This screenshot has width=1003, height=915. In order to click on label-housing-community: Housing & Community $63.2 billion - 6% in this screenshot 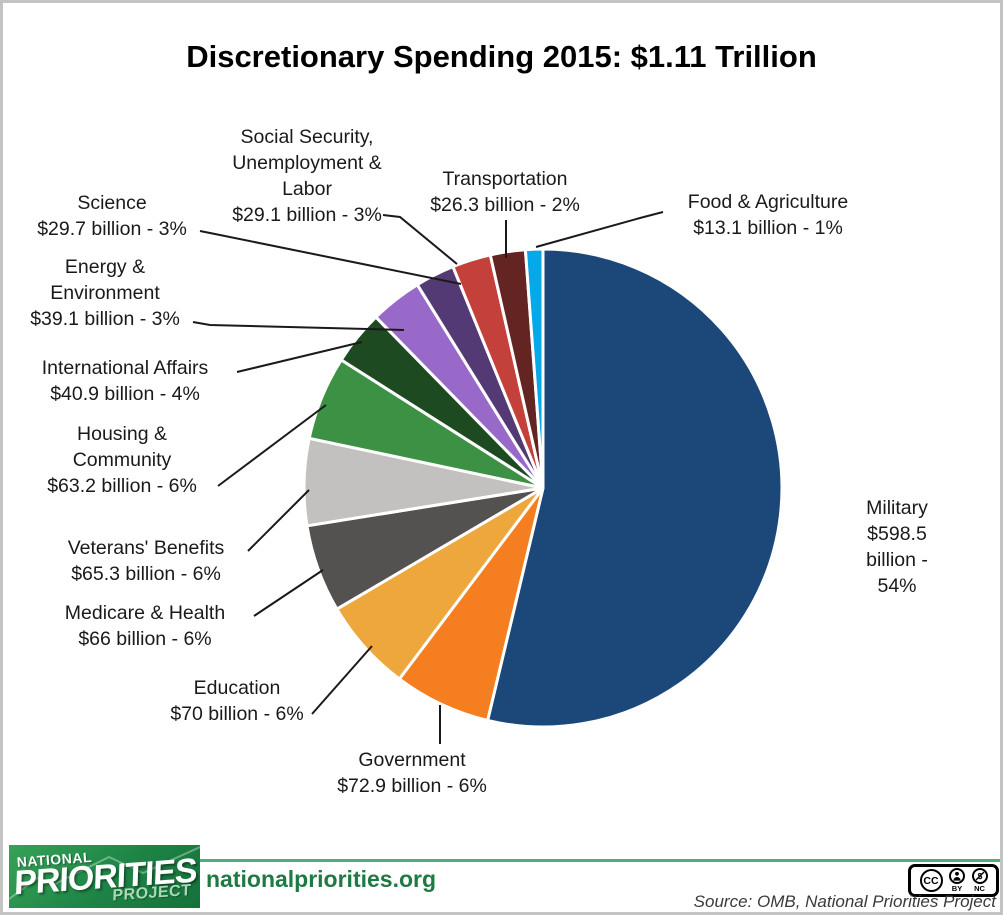, I will do `click(122, 460)`.